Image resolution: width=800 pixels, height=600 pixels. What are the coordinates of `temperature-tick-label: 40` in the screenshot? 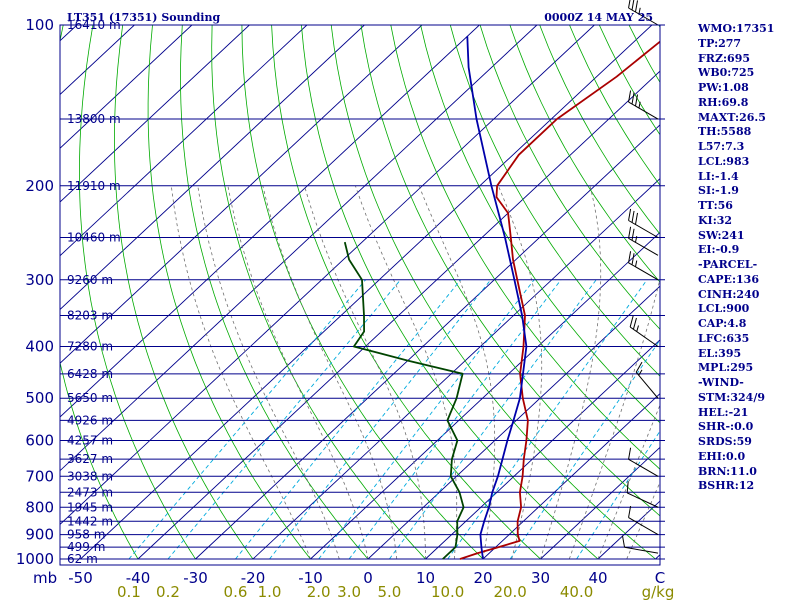 It's located at (597, 578).